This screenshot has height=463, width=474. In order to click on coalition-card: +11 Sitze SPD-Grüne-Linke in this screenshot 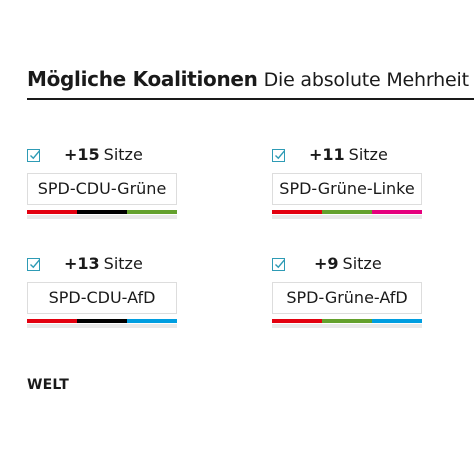, I will do `click(348, 182)`.